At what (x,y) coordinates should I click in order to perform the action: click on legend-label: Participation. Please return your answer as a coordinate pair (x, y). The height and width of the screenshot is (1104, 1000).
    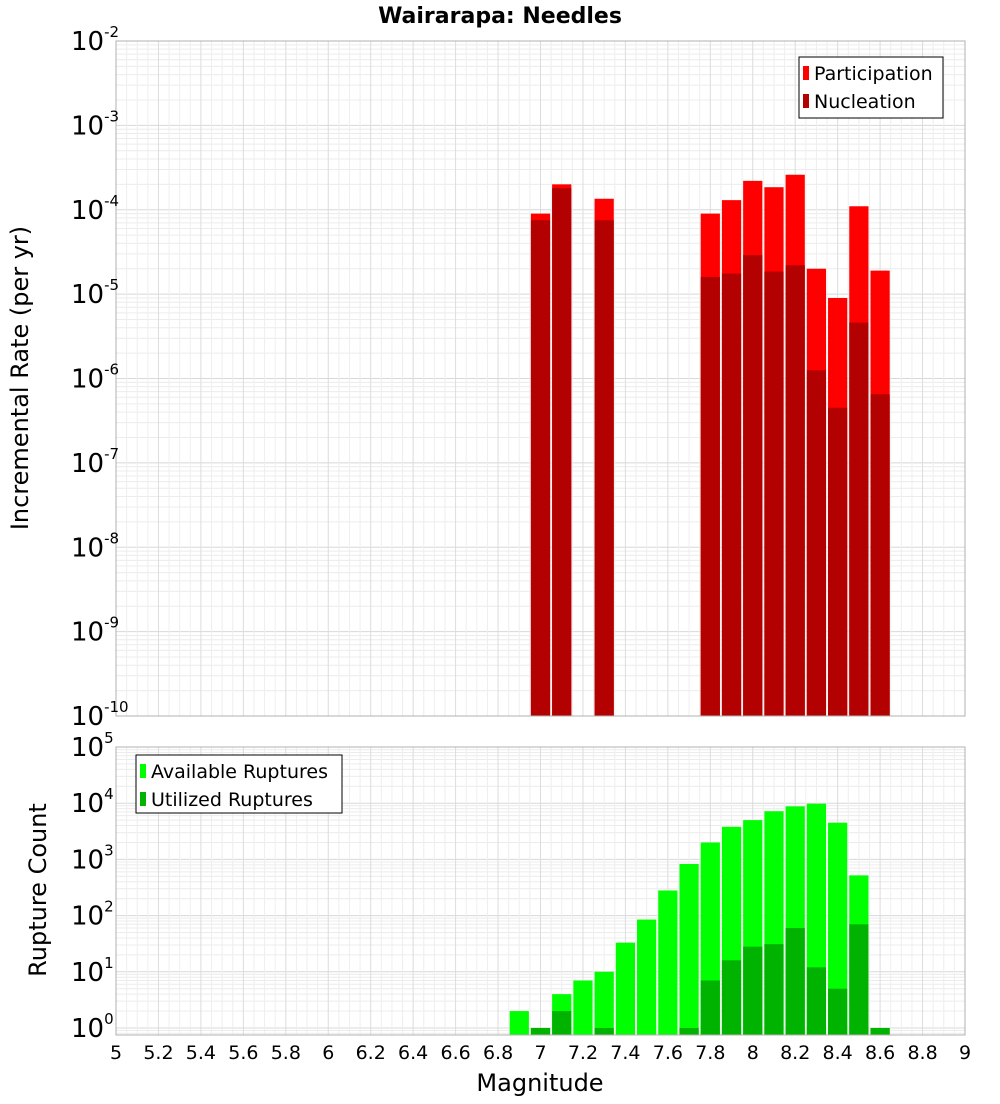
    Looking at the image, I should click on (873, 74).